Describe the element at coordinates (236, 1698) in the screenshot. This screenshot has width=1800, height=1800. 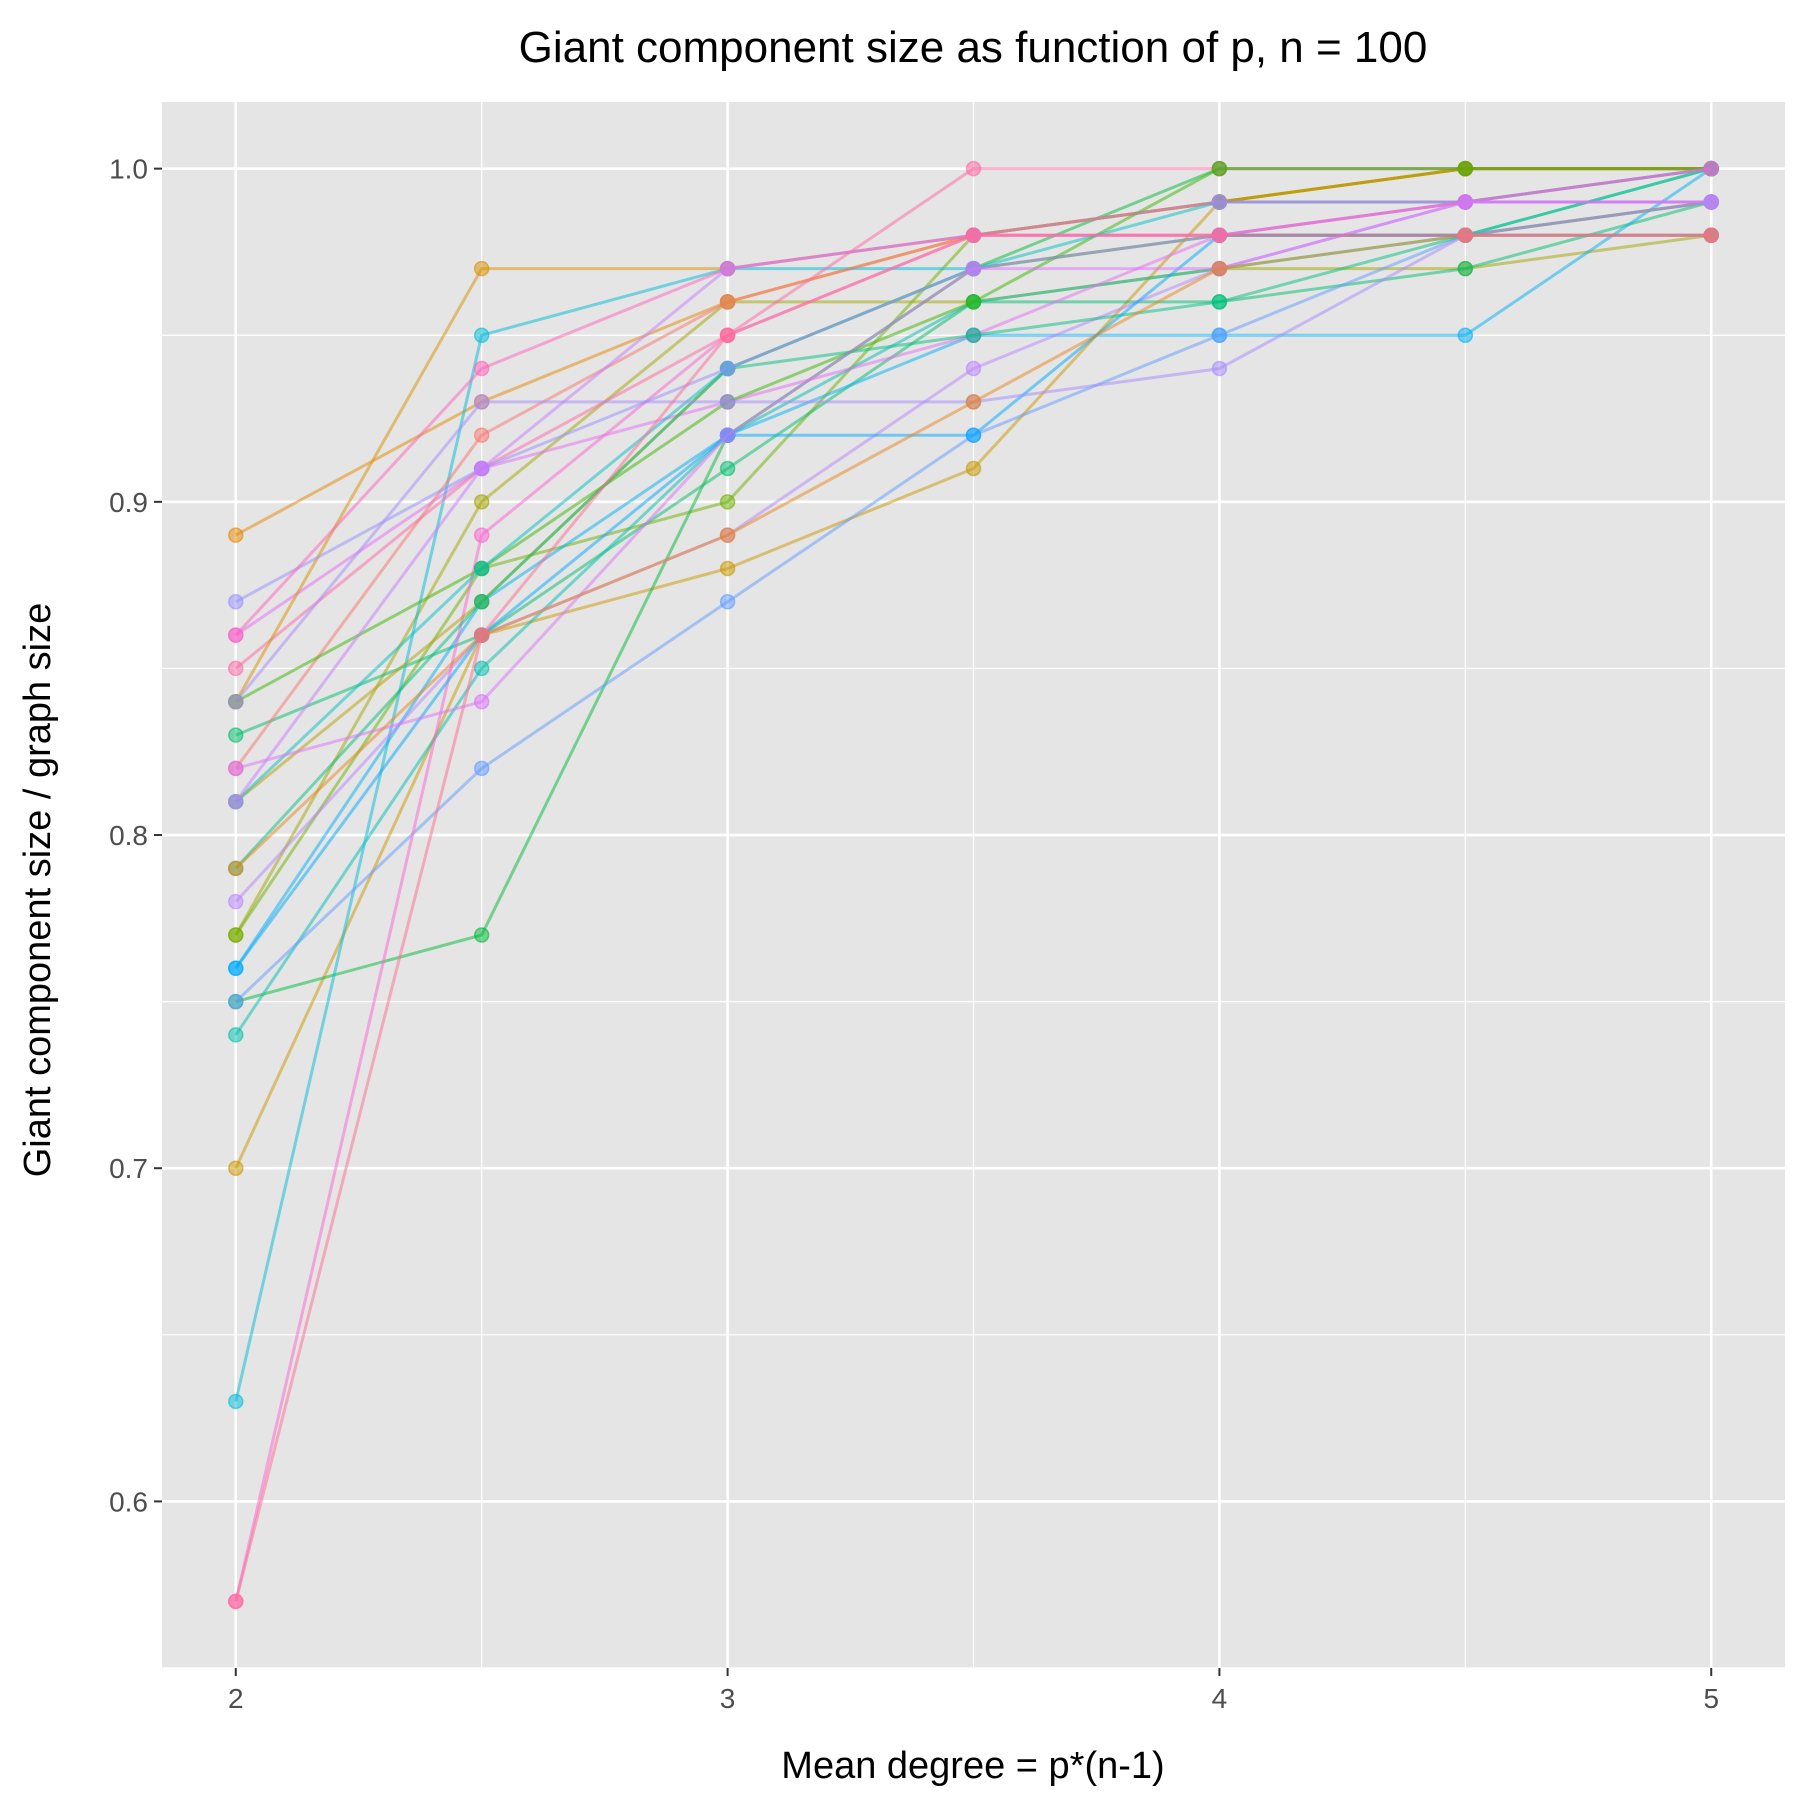
I see `x-tick-label: 2` at that location.